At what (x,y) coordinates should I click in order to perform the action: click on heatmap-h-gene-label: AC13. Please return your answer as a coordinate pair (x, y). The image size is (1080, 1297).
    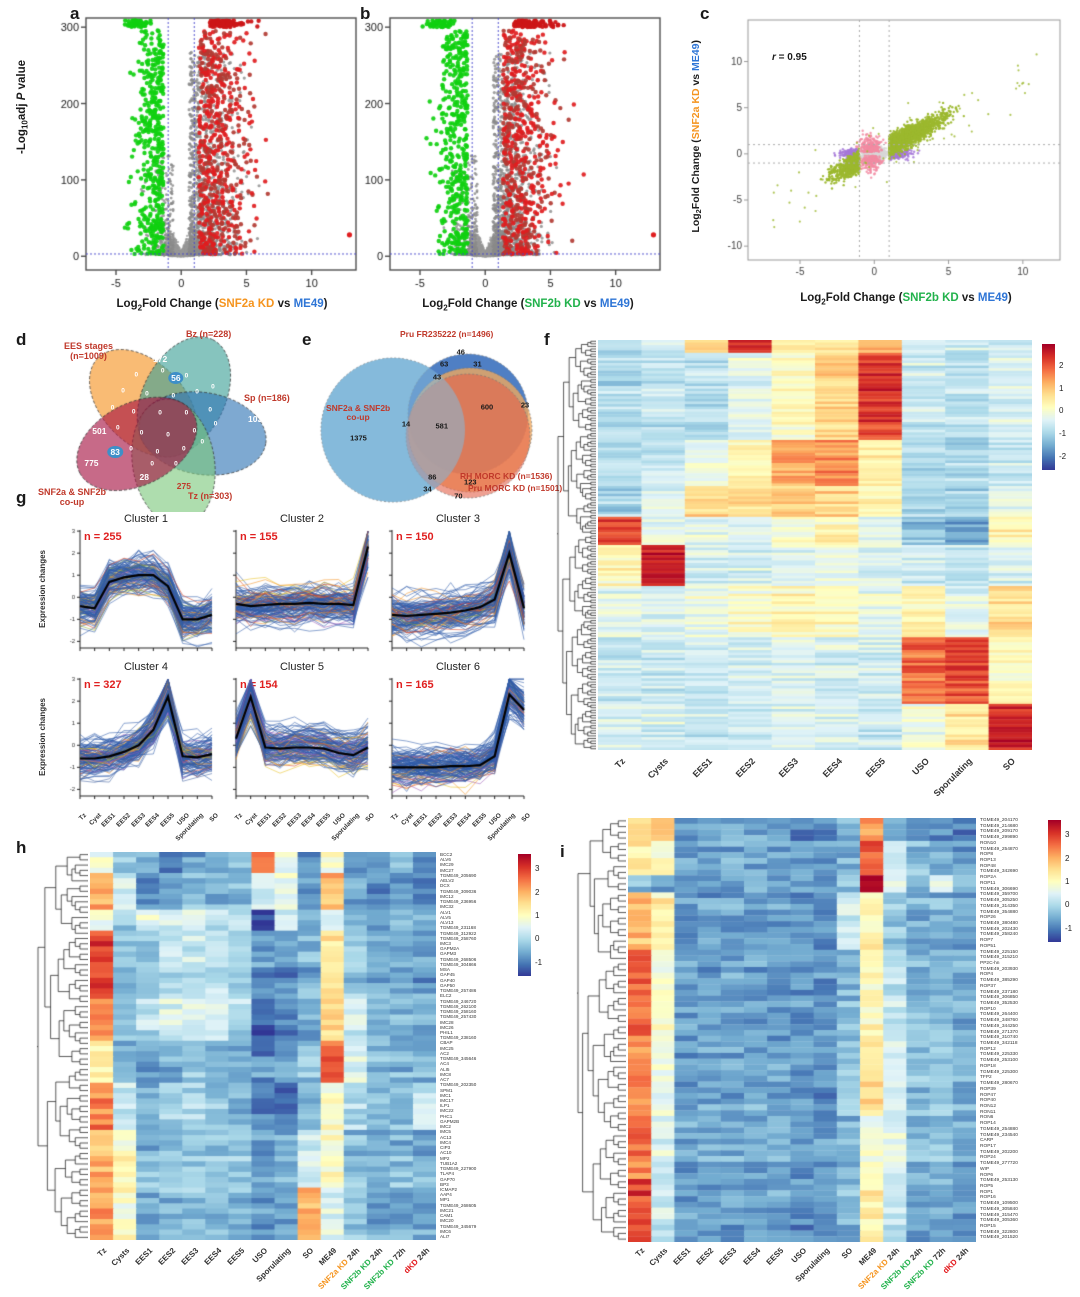
    Looking at the image, I should click on (446, 1137).